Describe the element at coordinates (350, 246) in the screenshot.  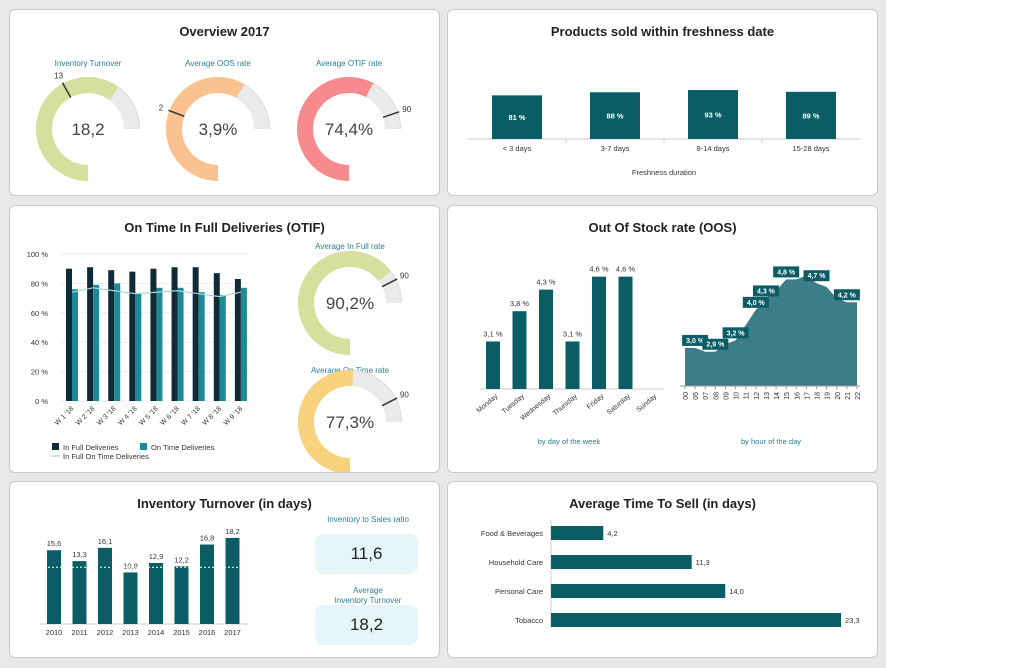
I see `otif-gauge-label-0: Average In Full rate` at that location.